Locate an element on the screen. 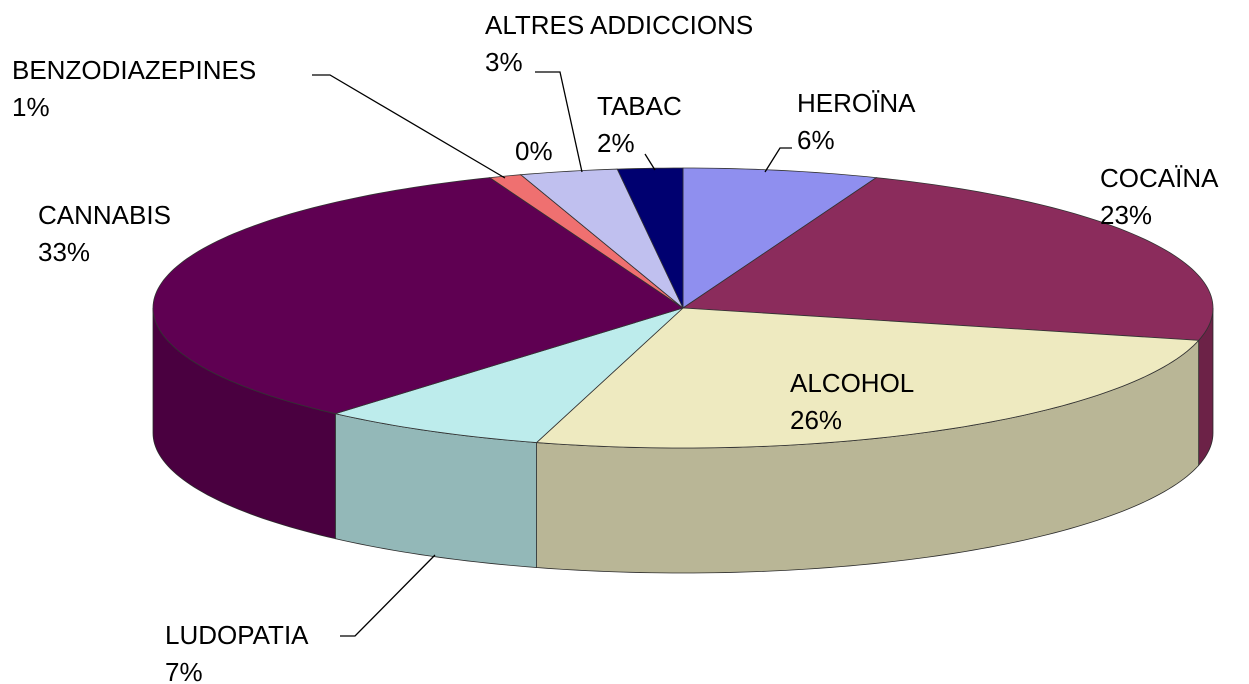 The width and height of the screenshot is (1249, 684). value-label: 26% is located at coordinates (816, 420).